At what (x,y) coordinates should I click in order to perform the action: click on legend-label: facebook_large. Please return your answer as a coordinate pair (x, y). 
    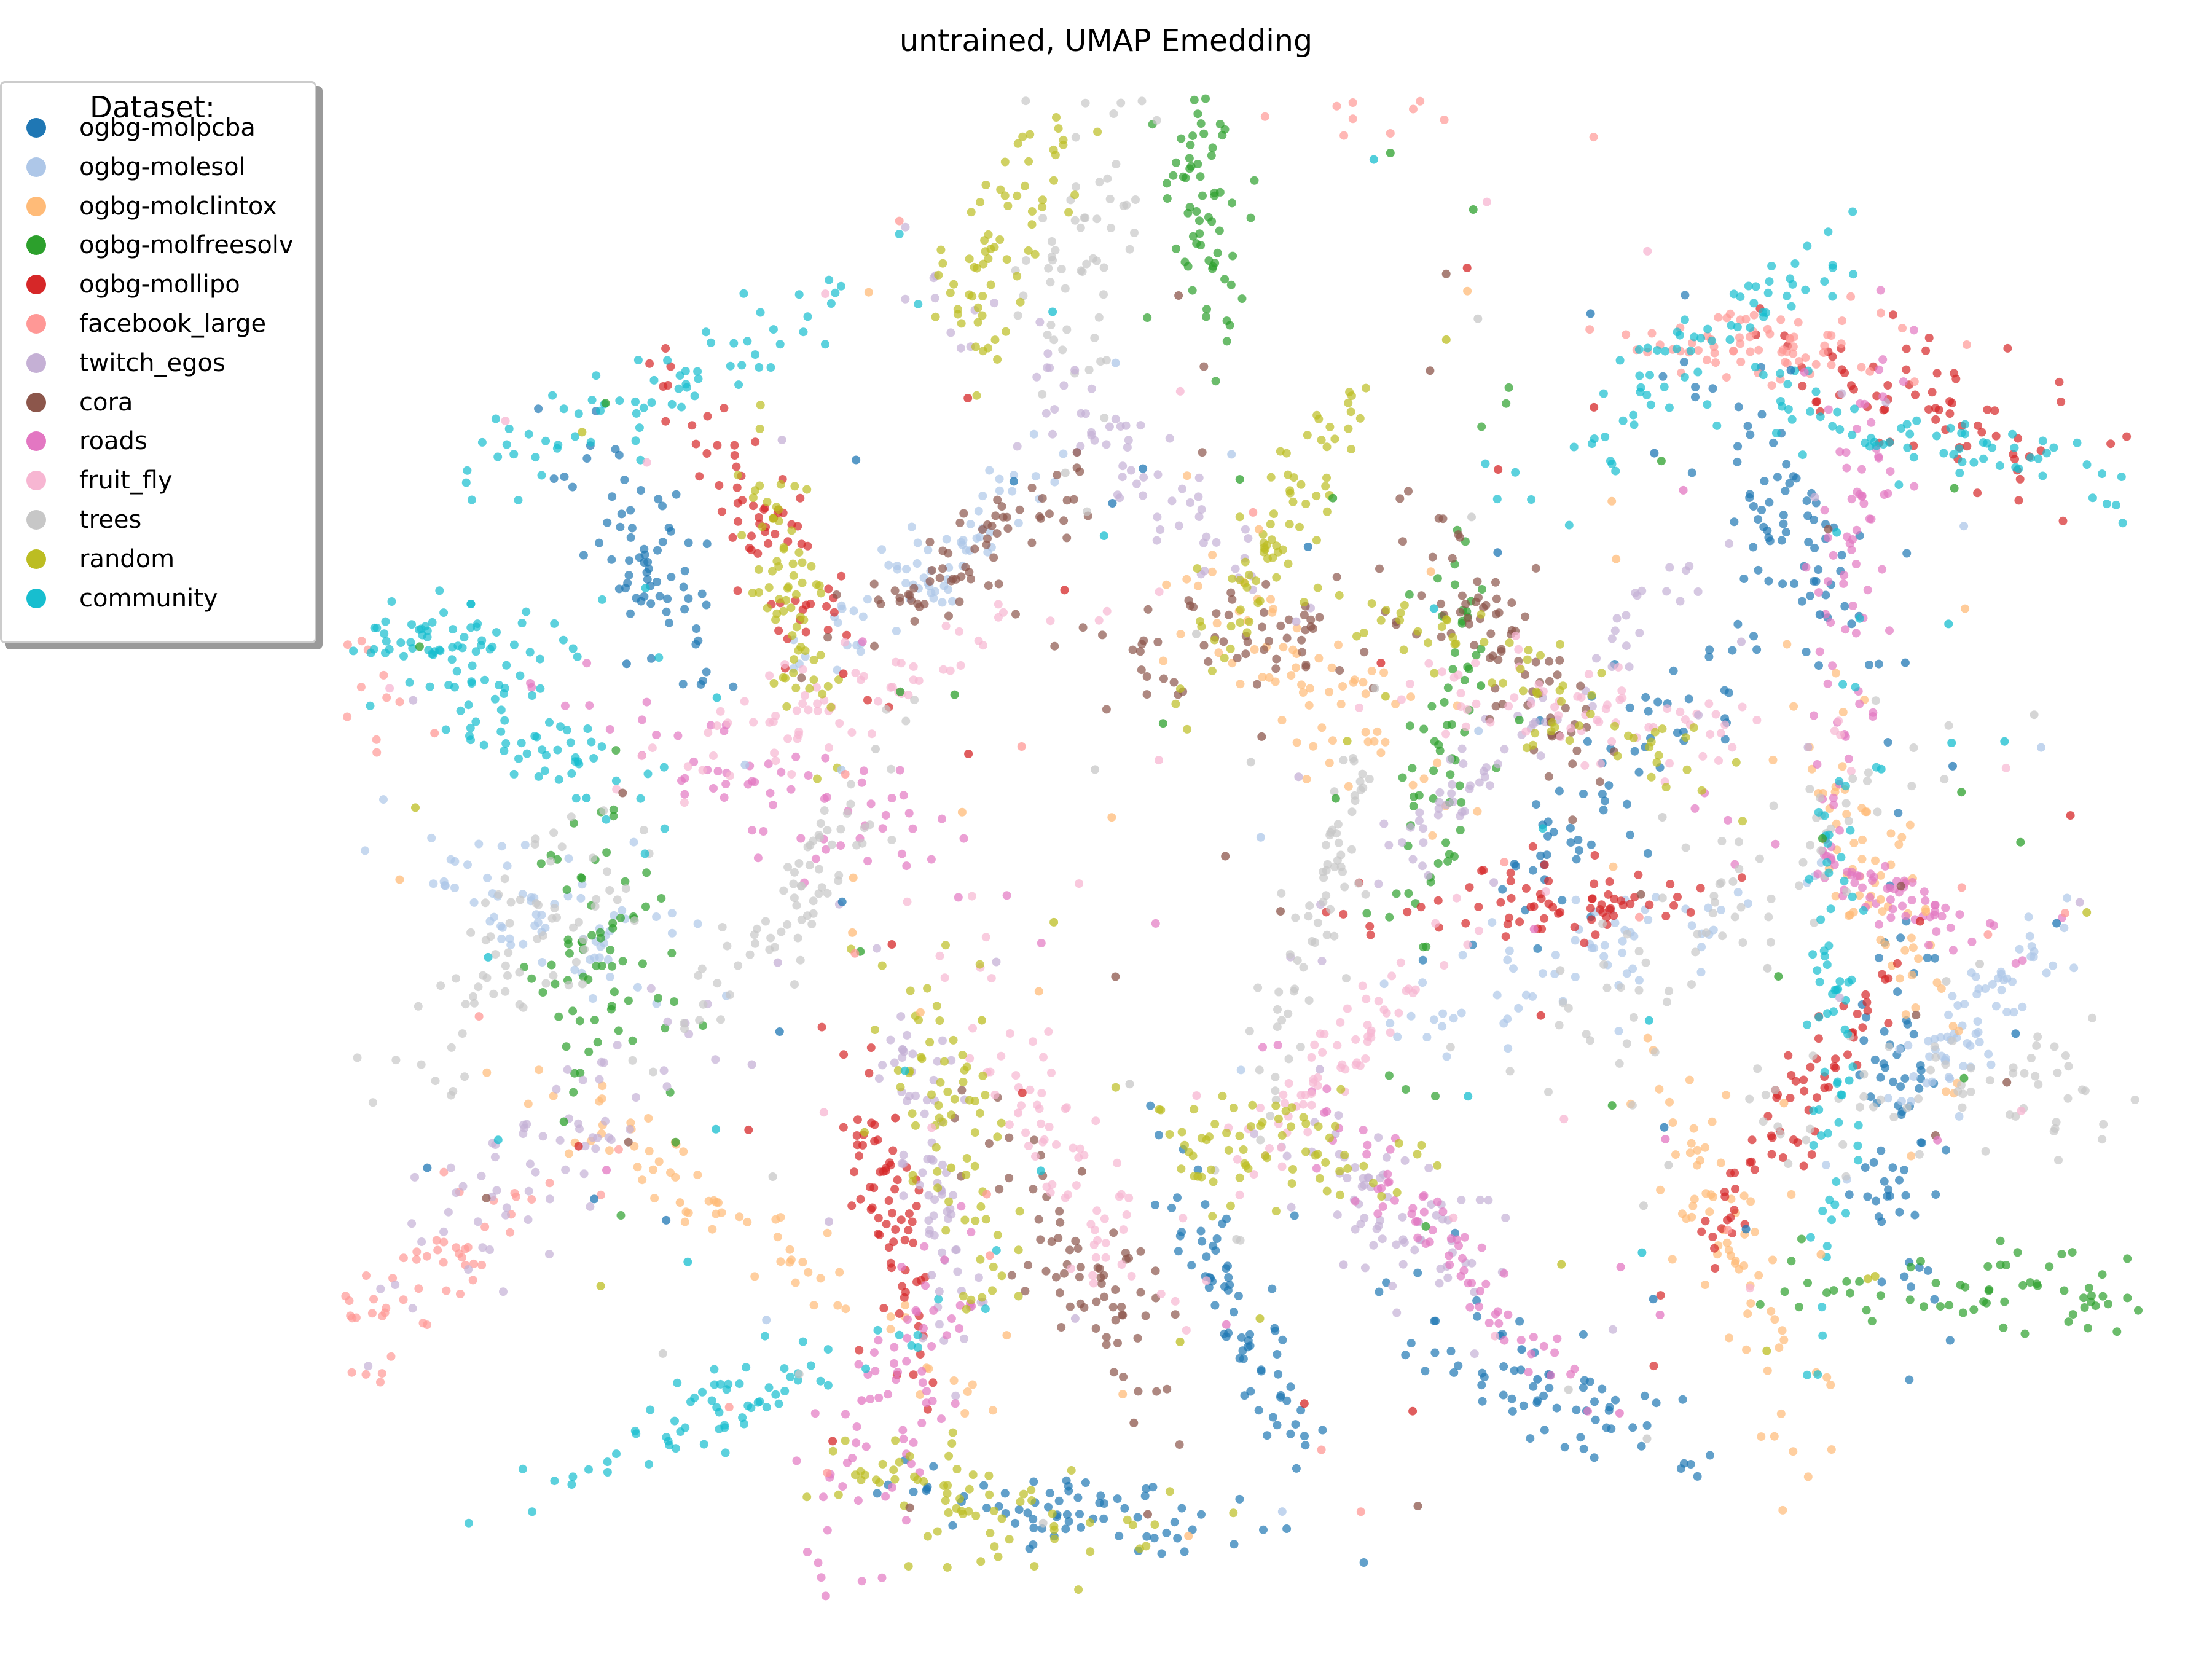
    Looking at the image, I should click on (173, 324).